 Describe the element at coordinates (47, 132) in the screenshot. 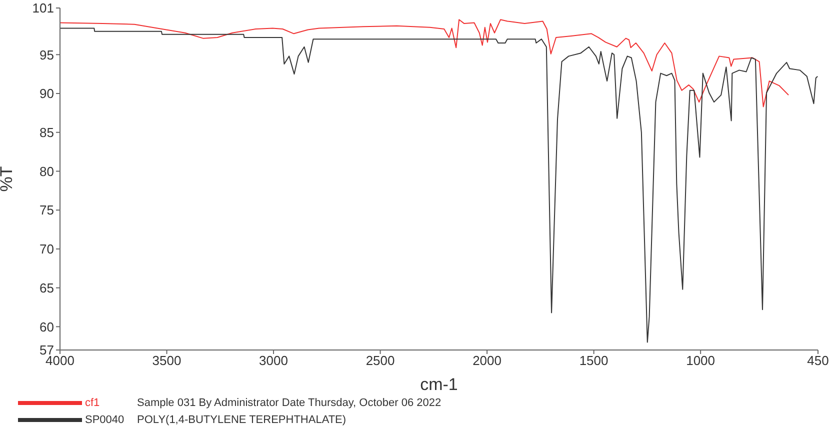

I see `y-tick-label: 85` at that location.